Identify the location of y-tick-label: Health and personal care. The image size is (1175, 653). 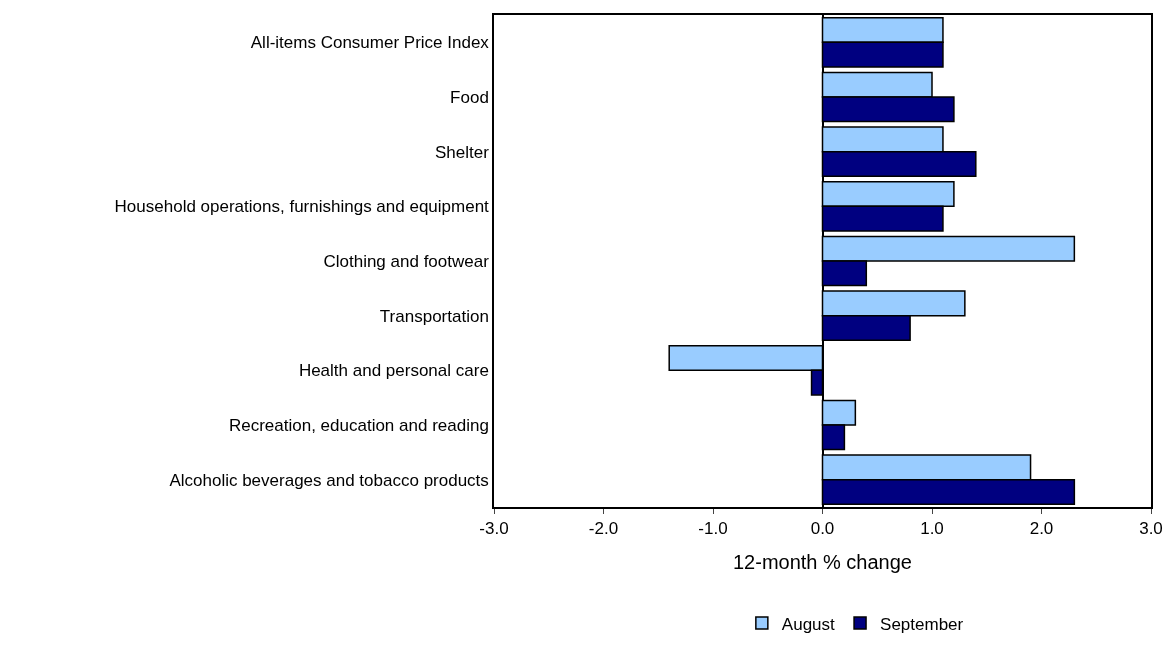
(393, 371).